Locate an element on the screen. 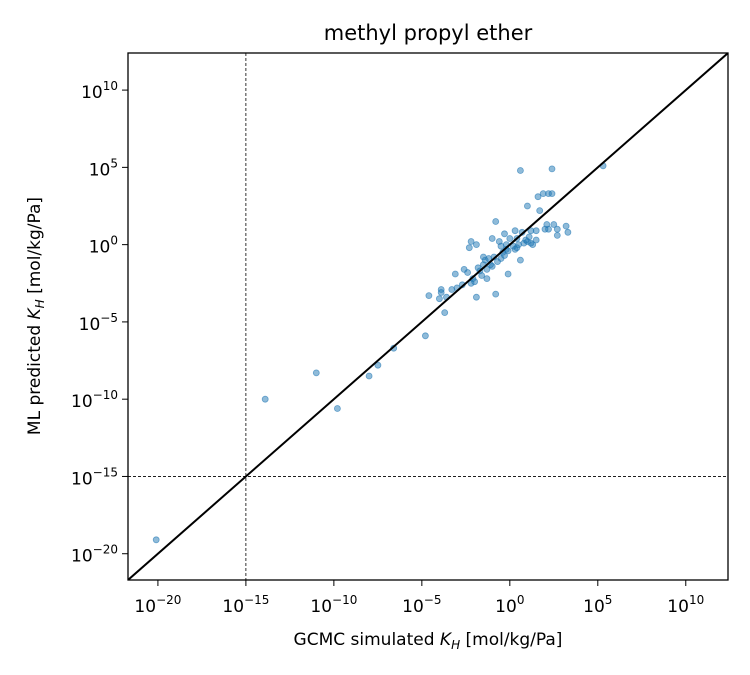 This screenshot has height=675, width=750. x-axis-label-symbol: K is located at coordinates (446, 640).